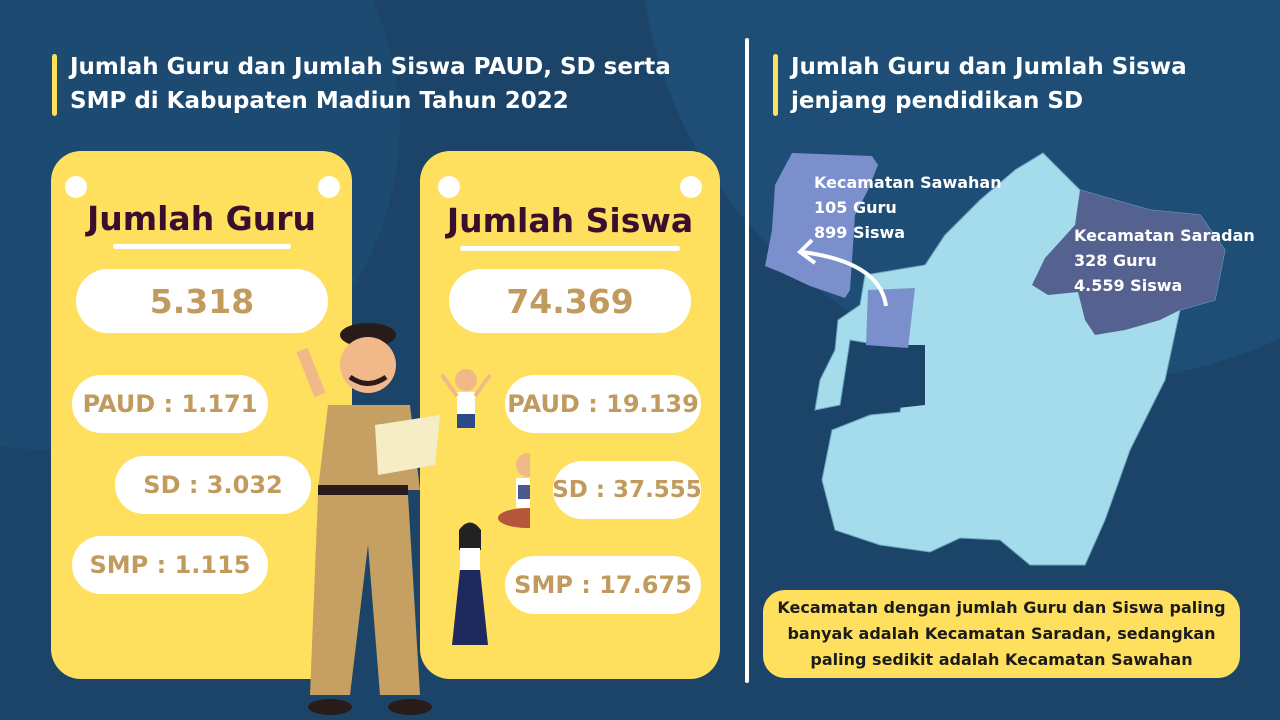 The width and height of the screenshot is (1280, 720). I want to click on siswa-total: 74.369, so click(570, 301).